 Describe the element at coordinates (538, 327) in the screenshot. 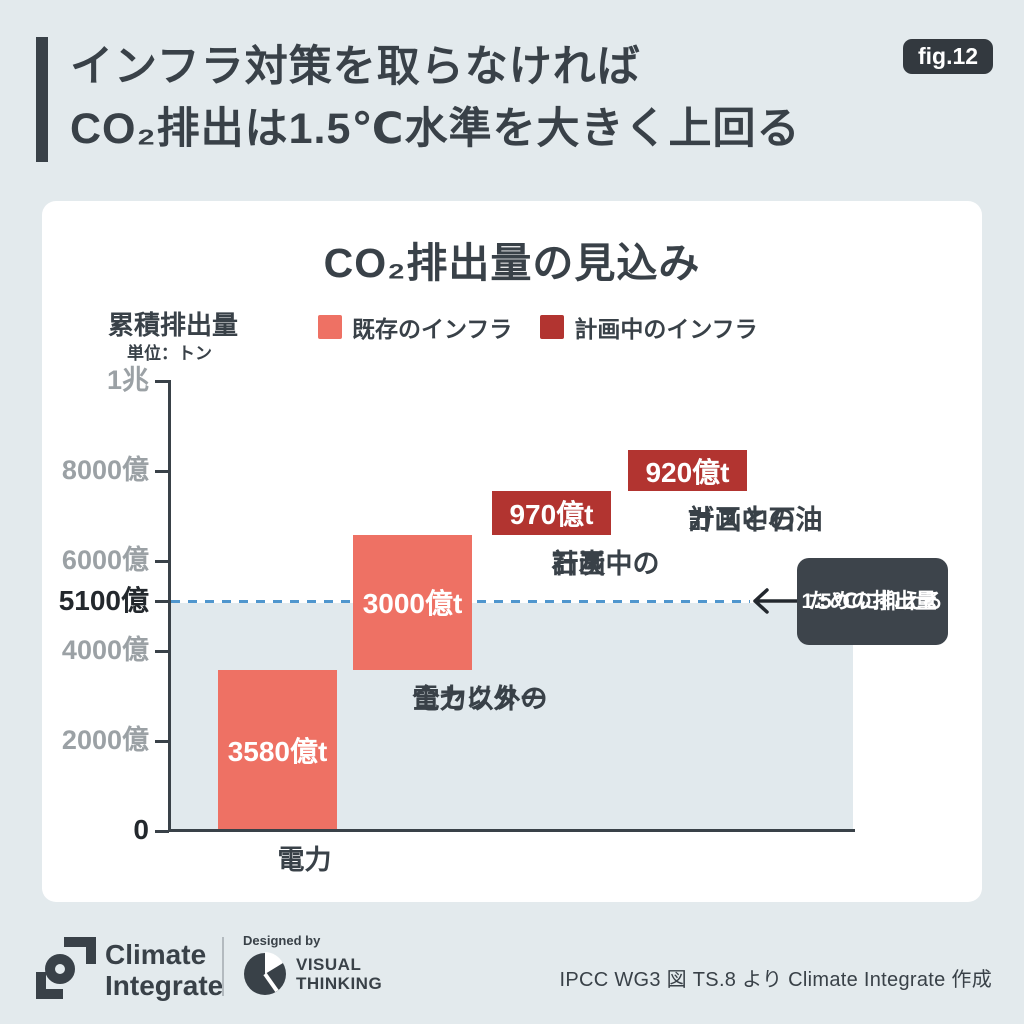

I see `legend: 既存のインフラ 計画中のインフラ` at that location.